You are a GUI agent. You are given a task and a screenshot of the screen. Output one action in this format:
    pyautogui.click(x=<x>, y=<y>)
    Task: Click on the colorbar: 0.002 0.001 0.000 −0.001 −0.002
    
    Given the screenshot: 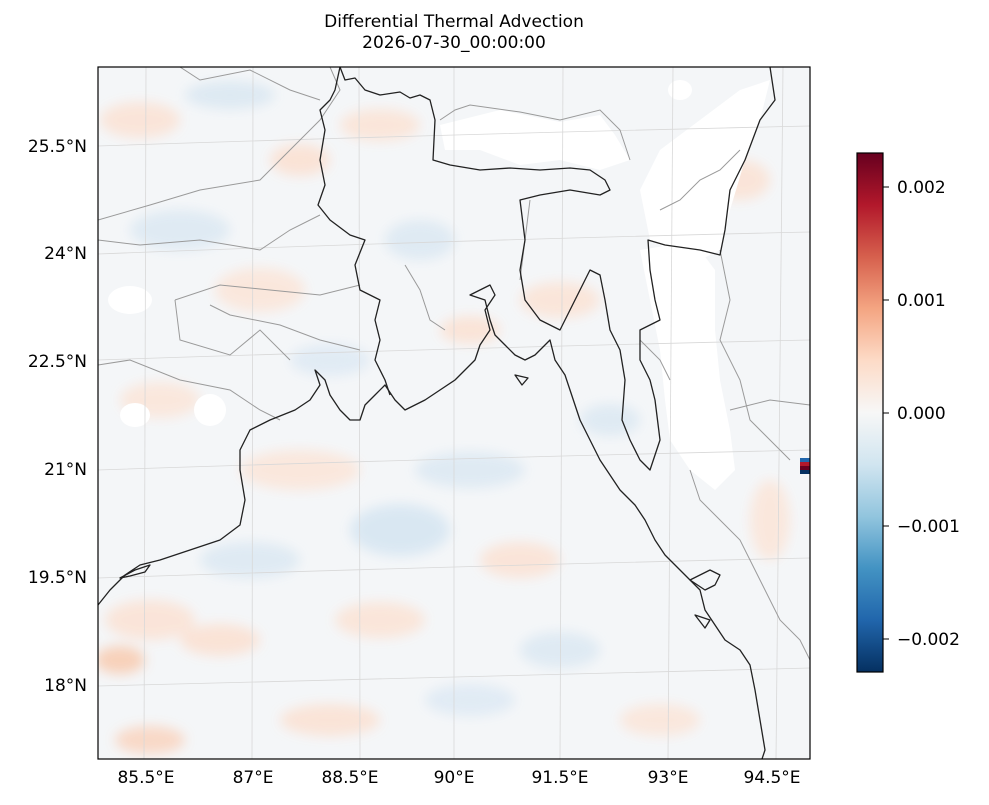 What is the action you would take?
    pyautogui.click(x=908, y=412)
    